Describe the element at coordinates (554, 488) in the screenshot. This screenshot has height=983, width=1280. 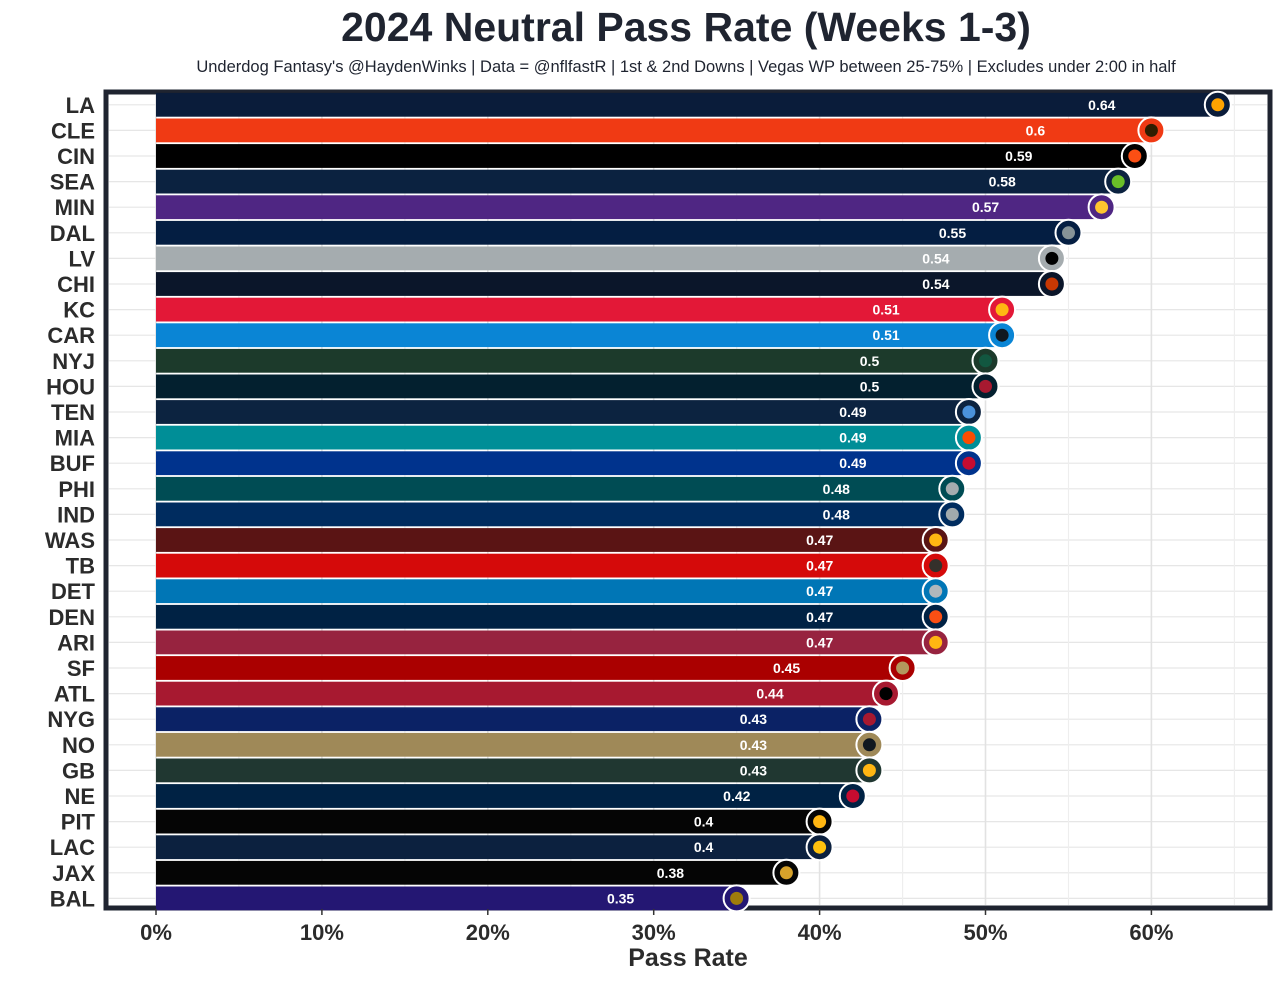
I see `bar-phi` at that location.